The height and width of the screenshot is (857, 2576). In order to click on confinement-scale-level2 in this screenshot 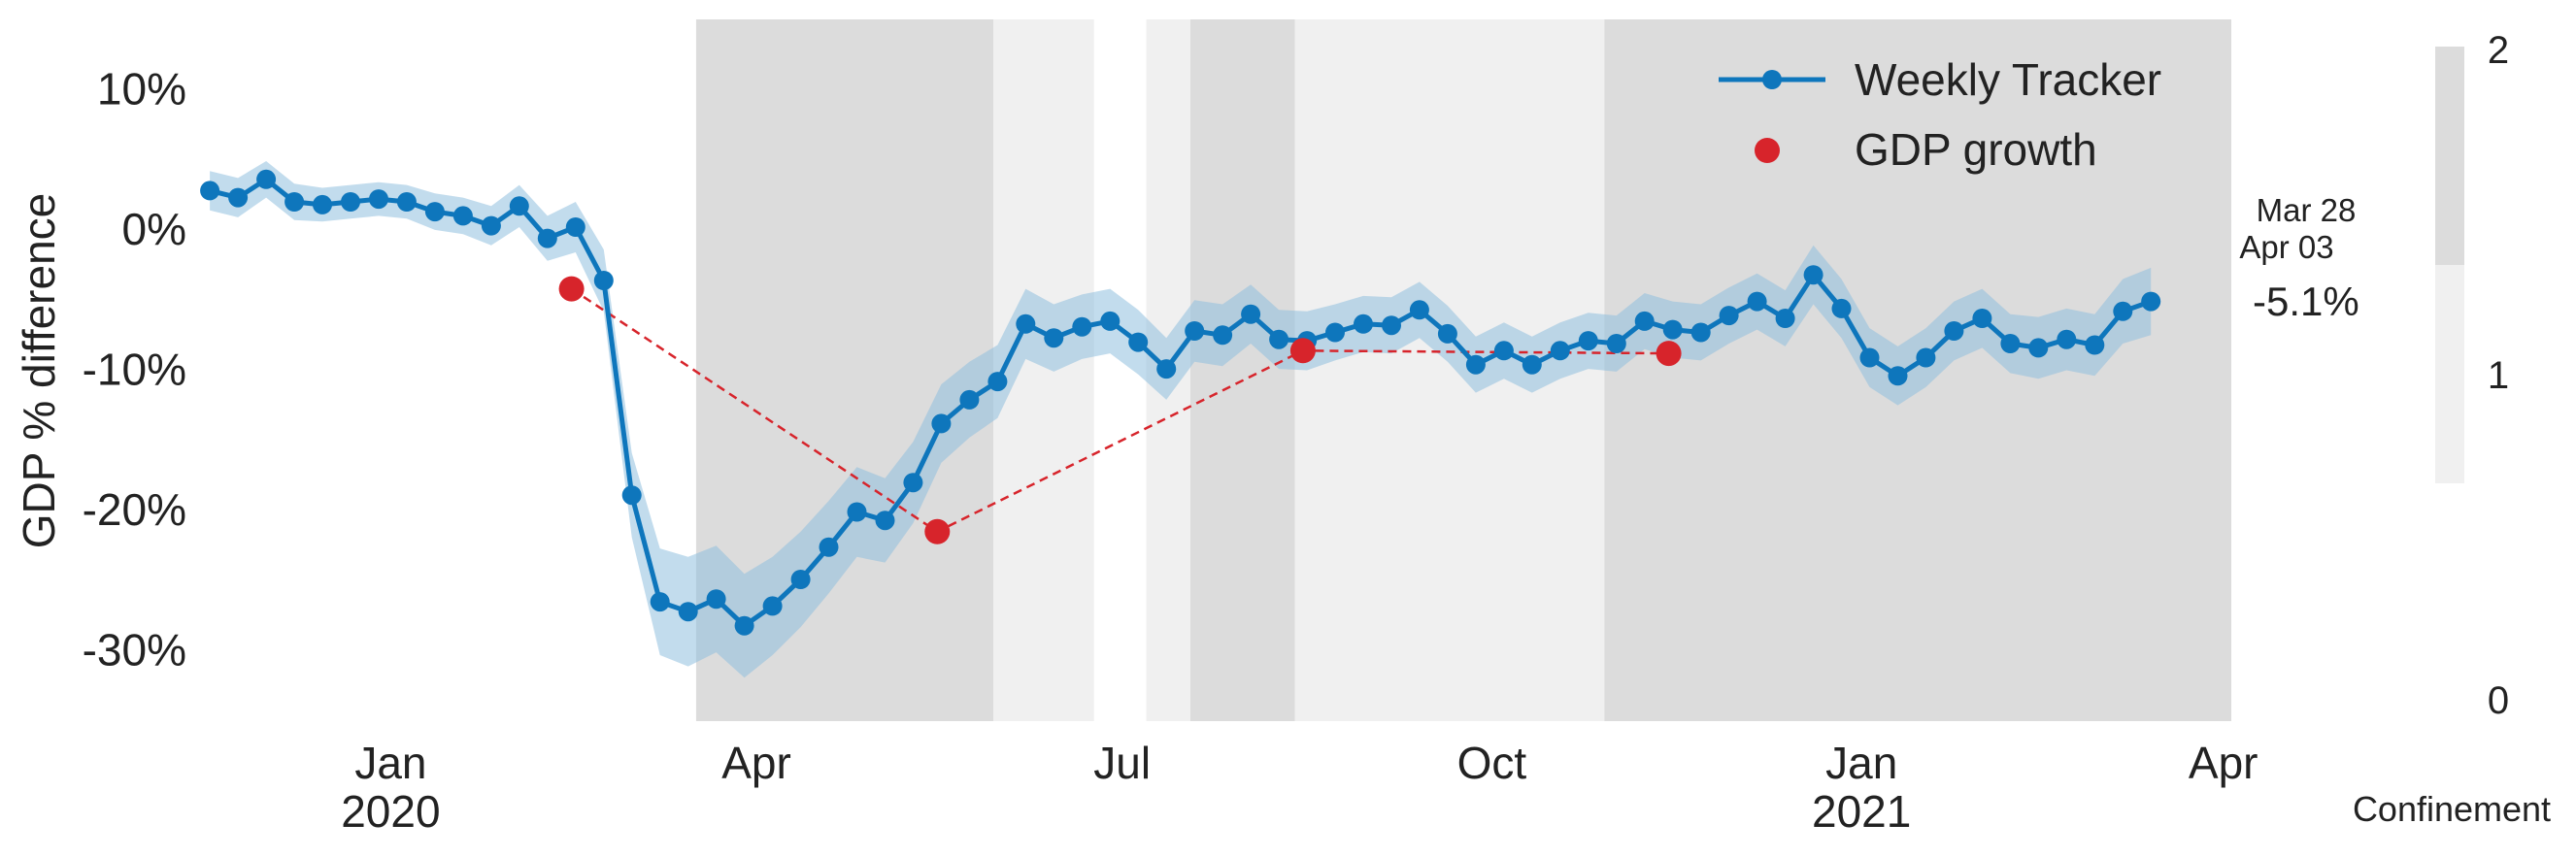, I will do `click(2449, 156)`.